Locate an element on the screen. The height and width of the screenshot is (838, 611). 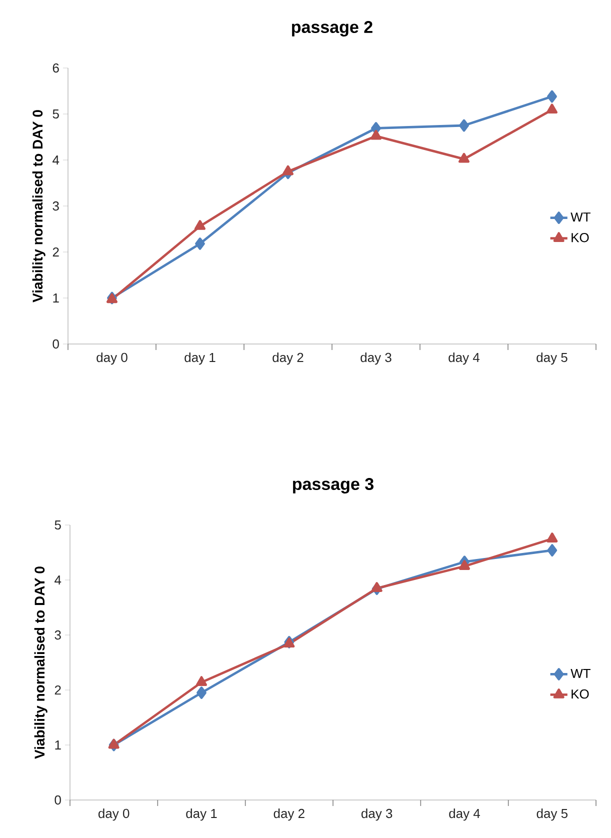
chart-title: passage 3 is located at coordinates (333, 486).